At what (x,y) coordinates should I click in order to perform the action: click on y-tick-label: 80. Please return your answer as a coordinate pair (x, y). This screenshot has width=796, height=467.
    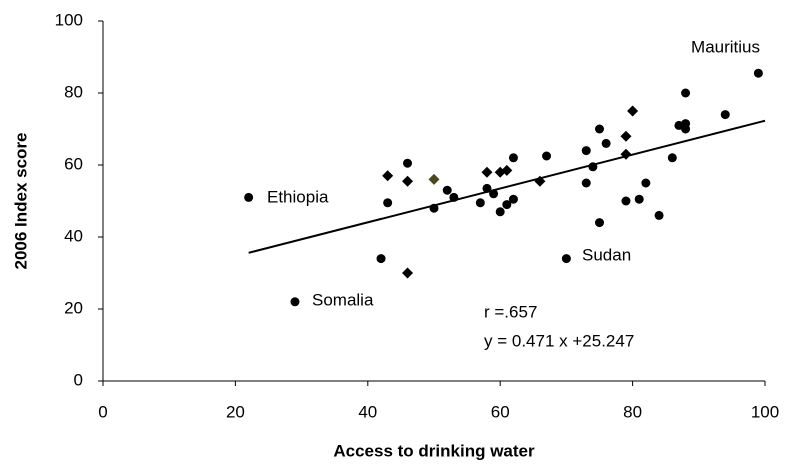
    Looking at the image, I should click on (73, 91).